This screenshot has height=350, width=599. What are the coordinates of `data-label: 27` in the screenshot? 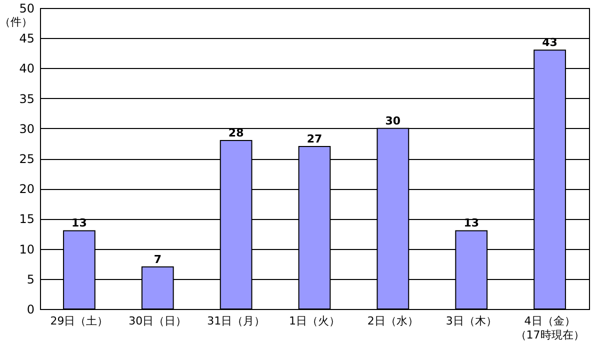 It's located at (314, 139).